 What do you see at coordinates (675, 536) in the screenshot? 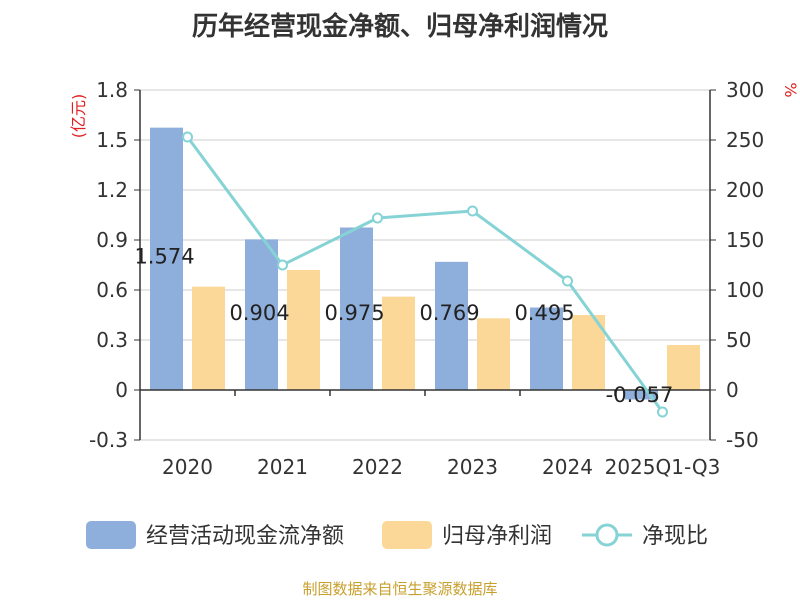
I see `legend-label-ratio: 净现比` at bounding box center [675, 536].